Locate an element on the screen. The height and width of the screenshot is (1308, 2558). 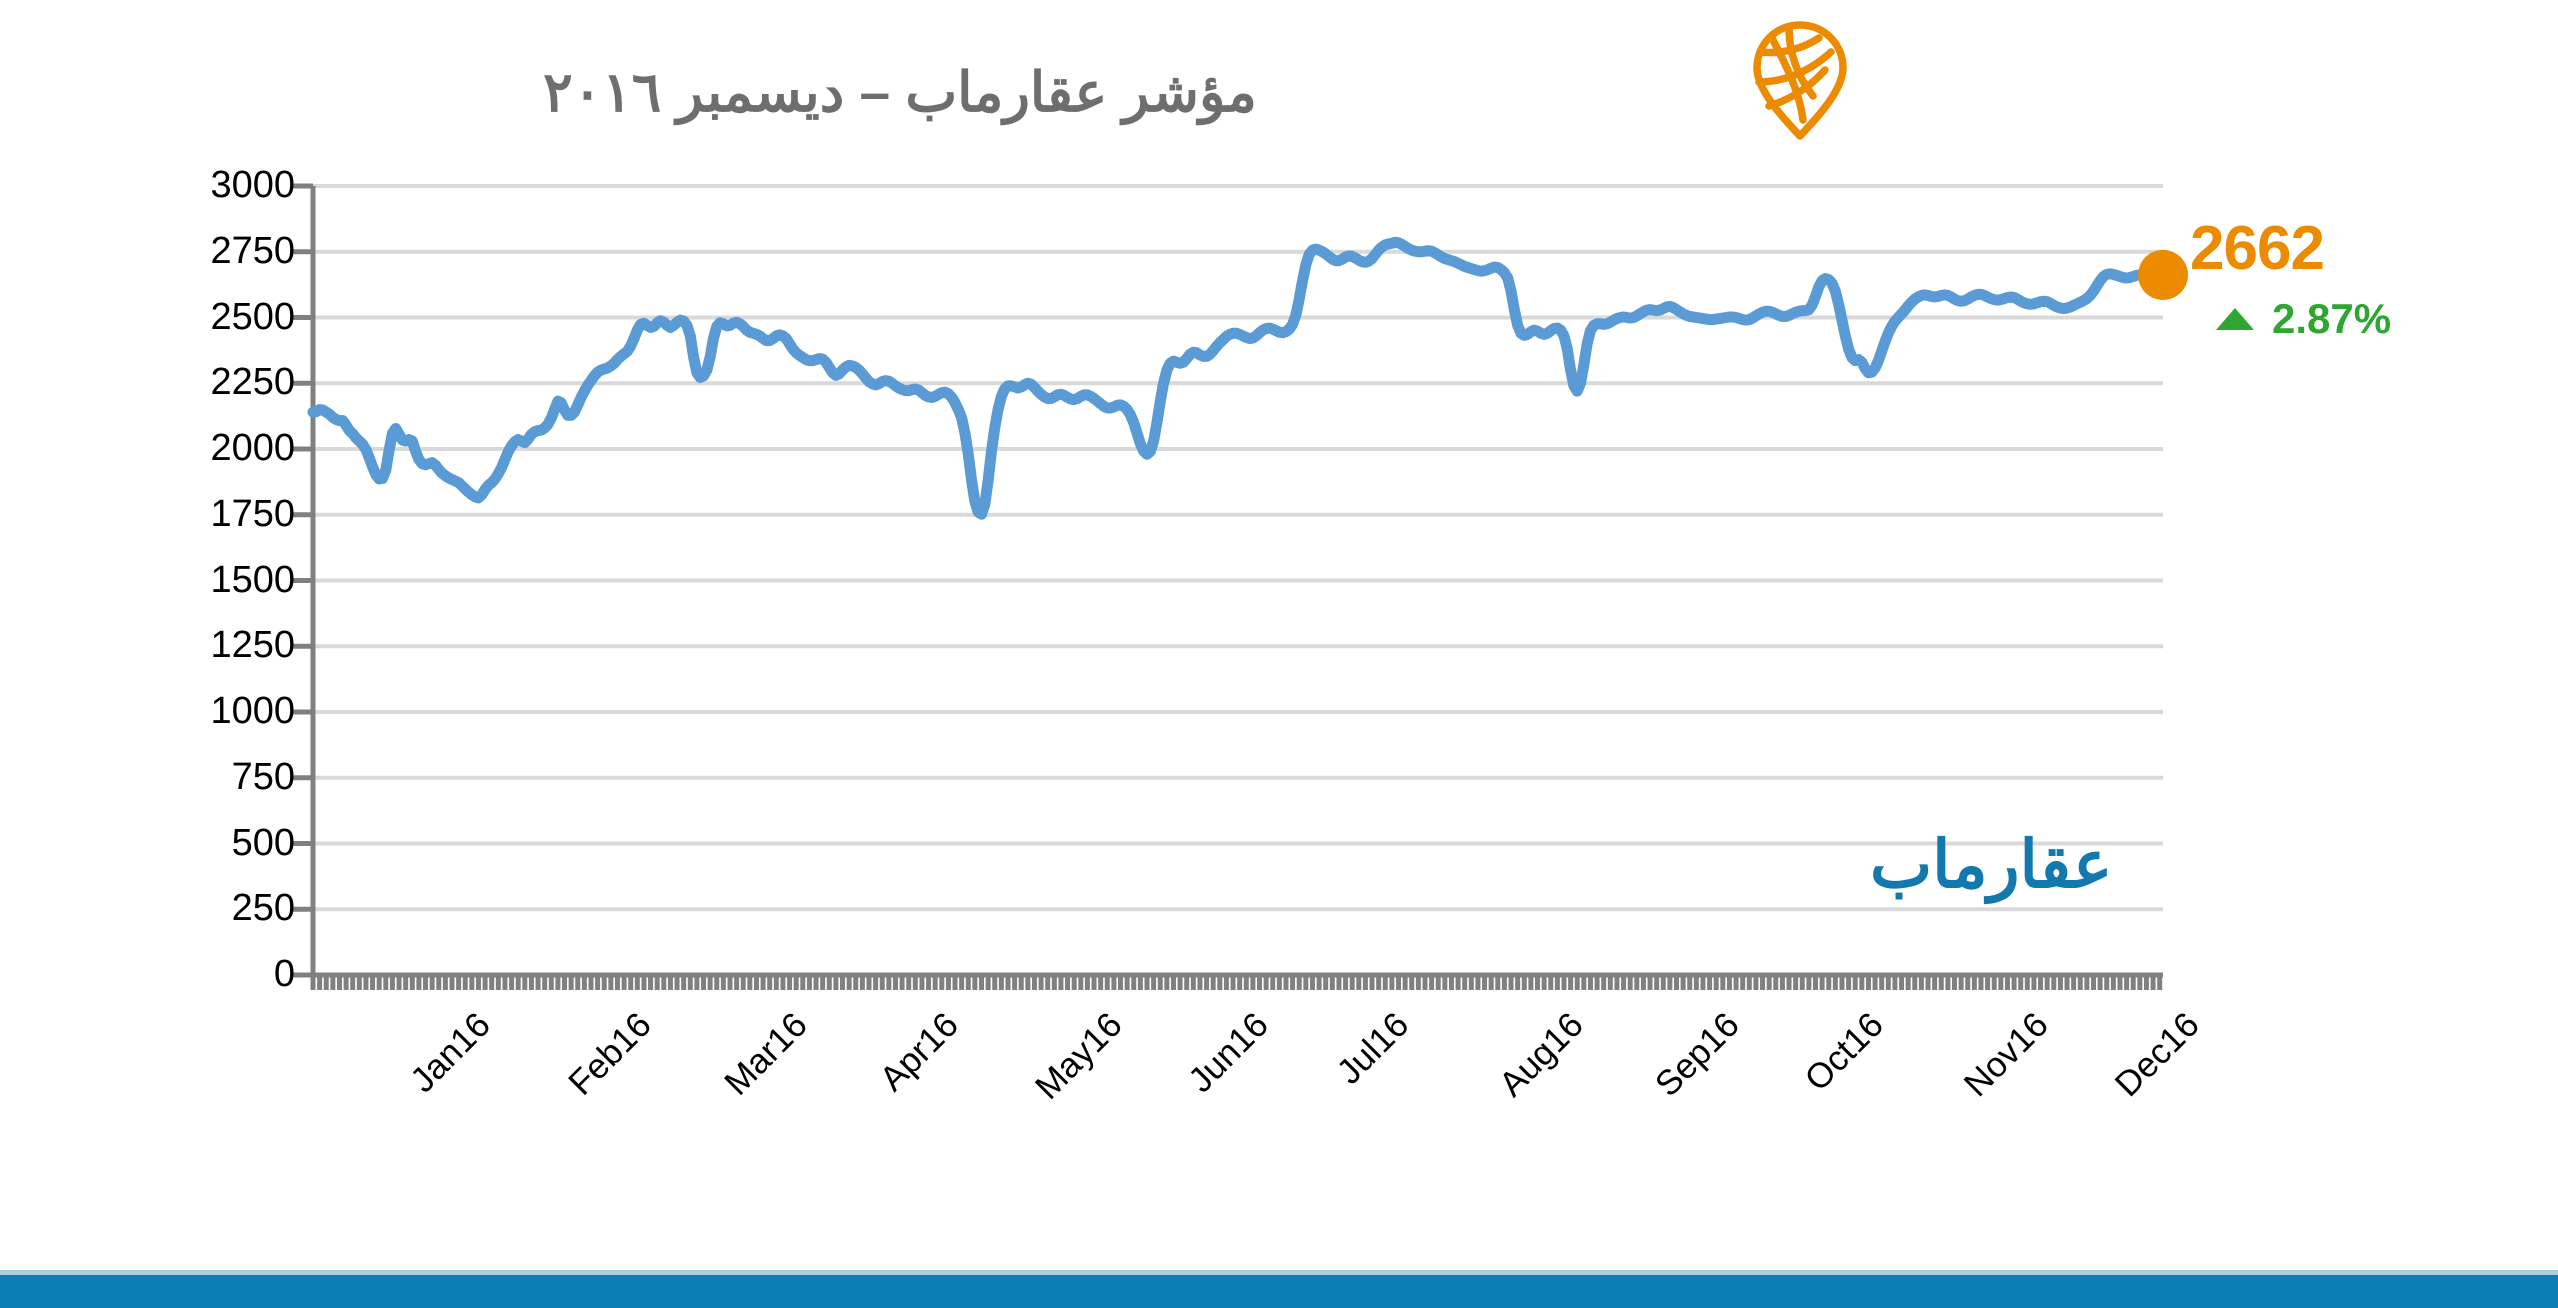
change-row: 2.87% is located at coordinates (2368, 319).